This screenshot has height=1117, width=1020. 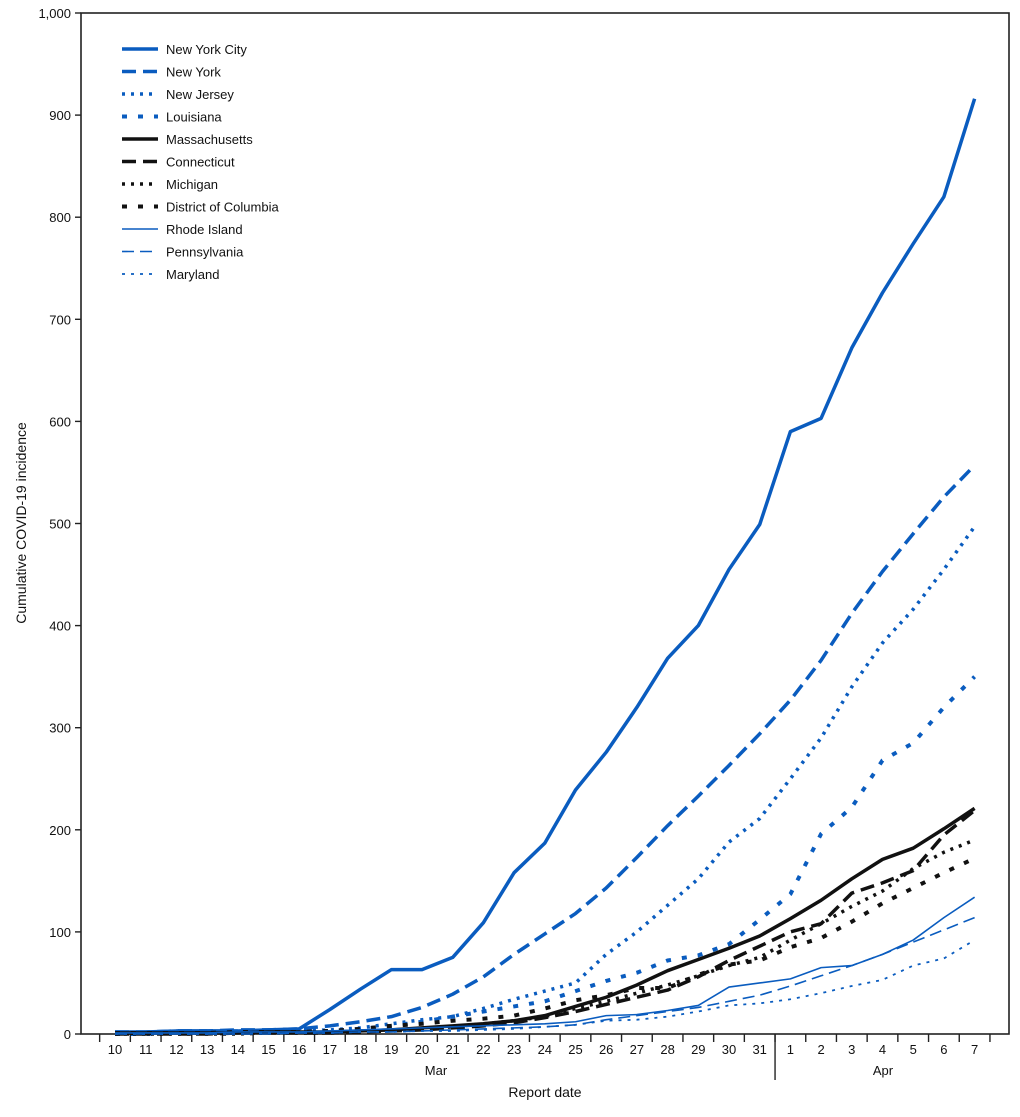 I want to click on legend-label-massachusetts: Massachusetts, so click(x=209, y=139).